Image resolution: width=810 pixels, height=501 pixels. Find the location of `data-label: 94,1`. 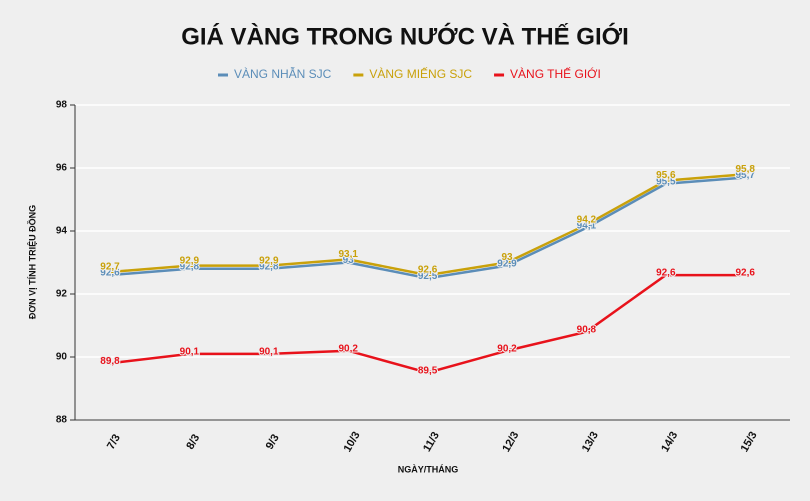

data-label: 94,1 is located at coordinates (587, 225).